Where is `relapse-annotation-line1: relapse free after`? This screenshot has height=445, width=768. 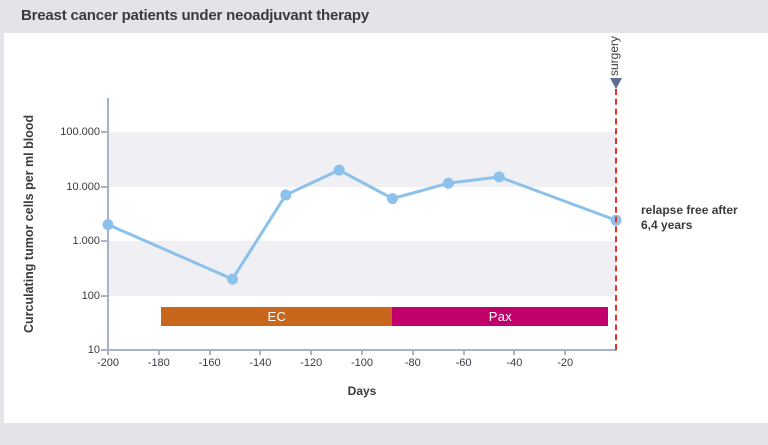 relapse-annotation-line1: relapse free after is located at coordinates (689, 210).